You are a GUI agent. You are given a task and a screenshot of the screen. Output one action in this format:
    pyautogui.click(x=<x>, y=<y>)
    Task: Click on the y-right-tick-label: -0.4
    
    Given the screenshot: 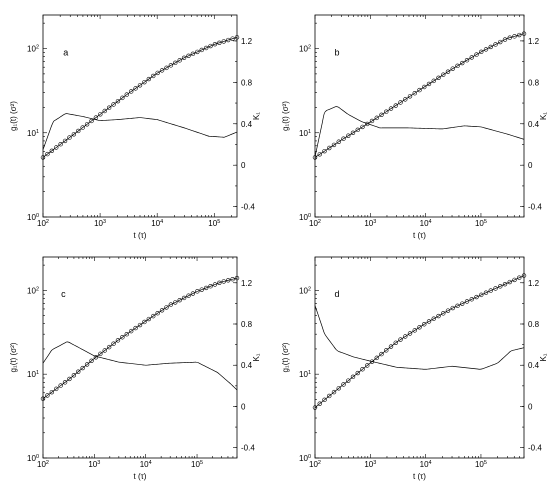 What is the action you would take?
    pyautogui.click(x=535, y=448)
    